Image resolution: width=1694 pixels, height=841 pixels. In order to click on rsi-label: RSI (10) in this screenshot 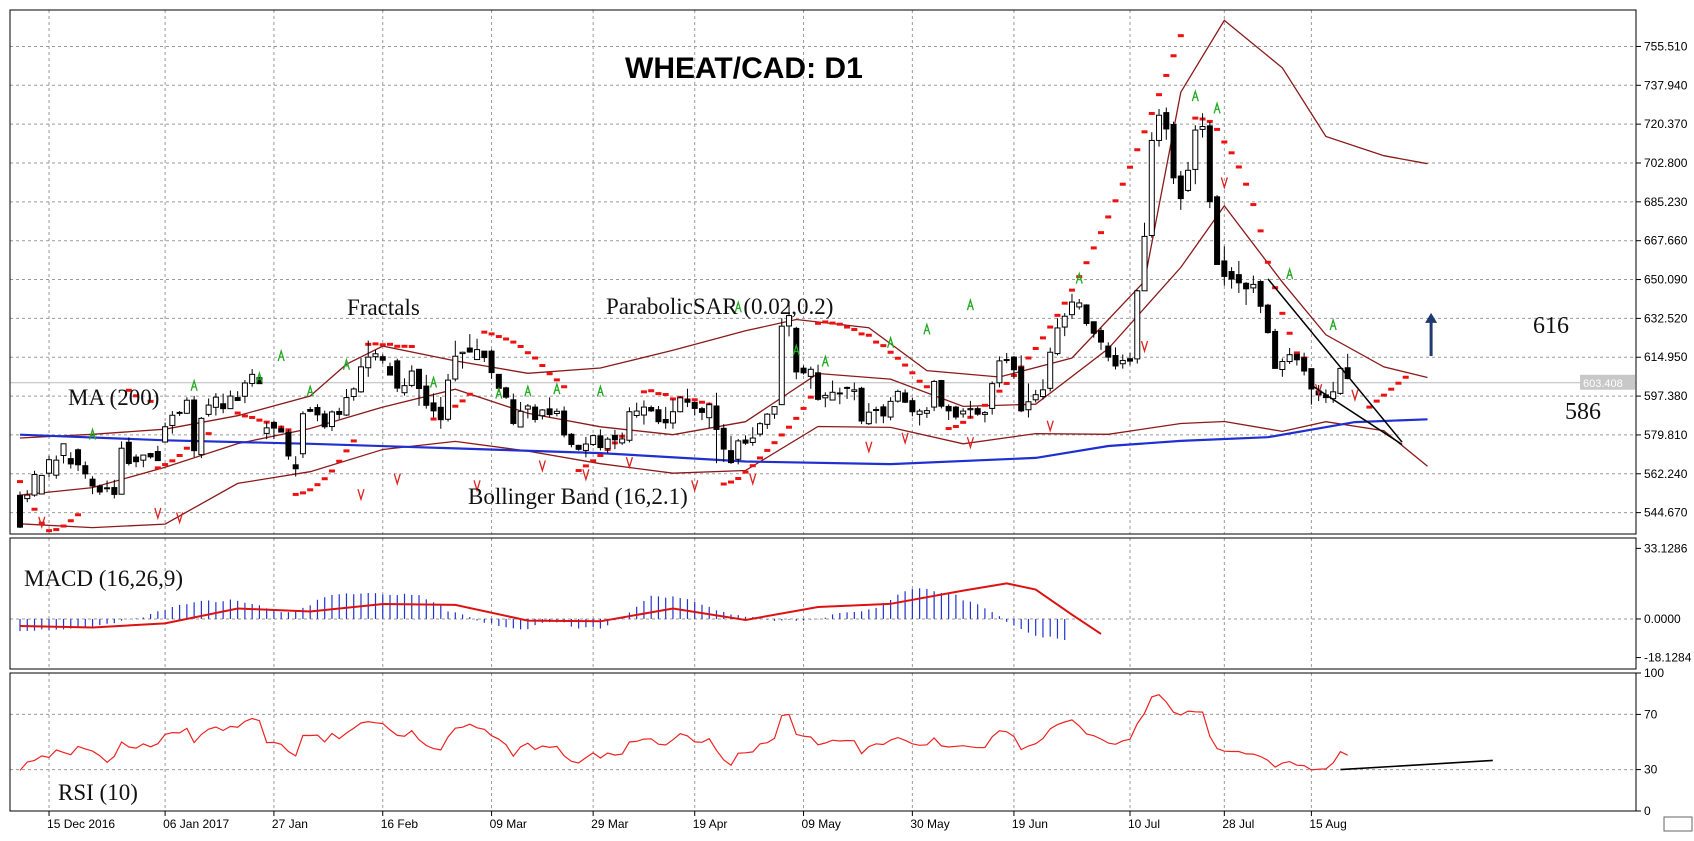, I will do `click(98, 792)`.